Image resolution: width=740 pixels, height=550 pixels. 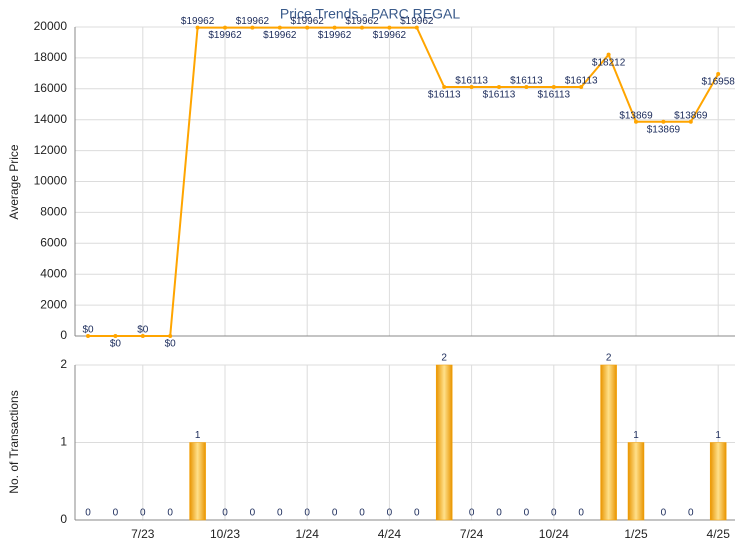 I want to click on y-tick-label: 4000, so click(x=53, y=273).